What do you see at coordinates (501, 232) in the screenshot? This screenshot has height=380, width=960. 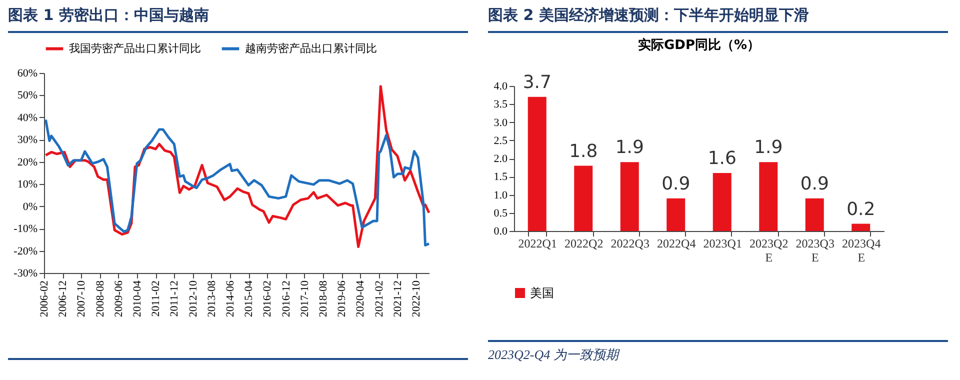 I see `y-tick-label: 0.0` at bounding box center [501, 232].